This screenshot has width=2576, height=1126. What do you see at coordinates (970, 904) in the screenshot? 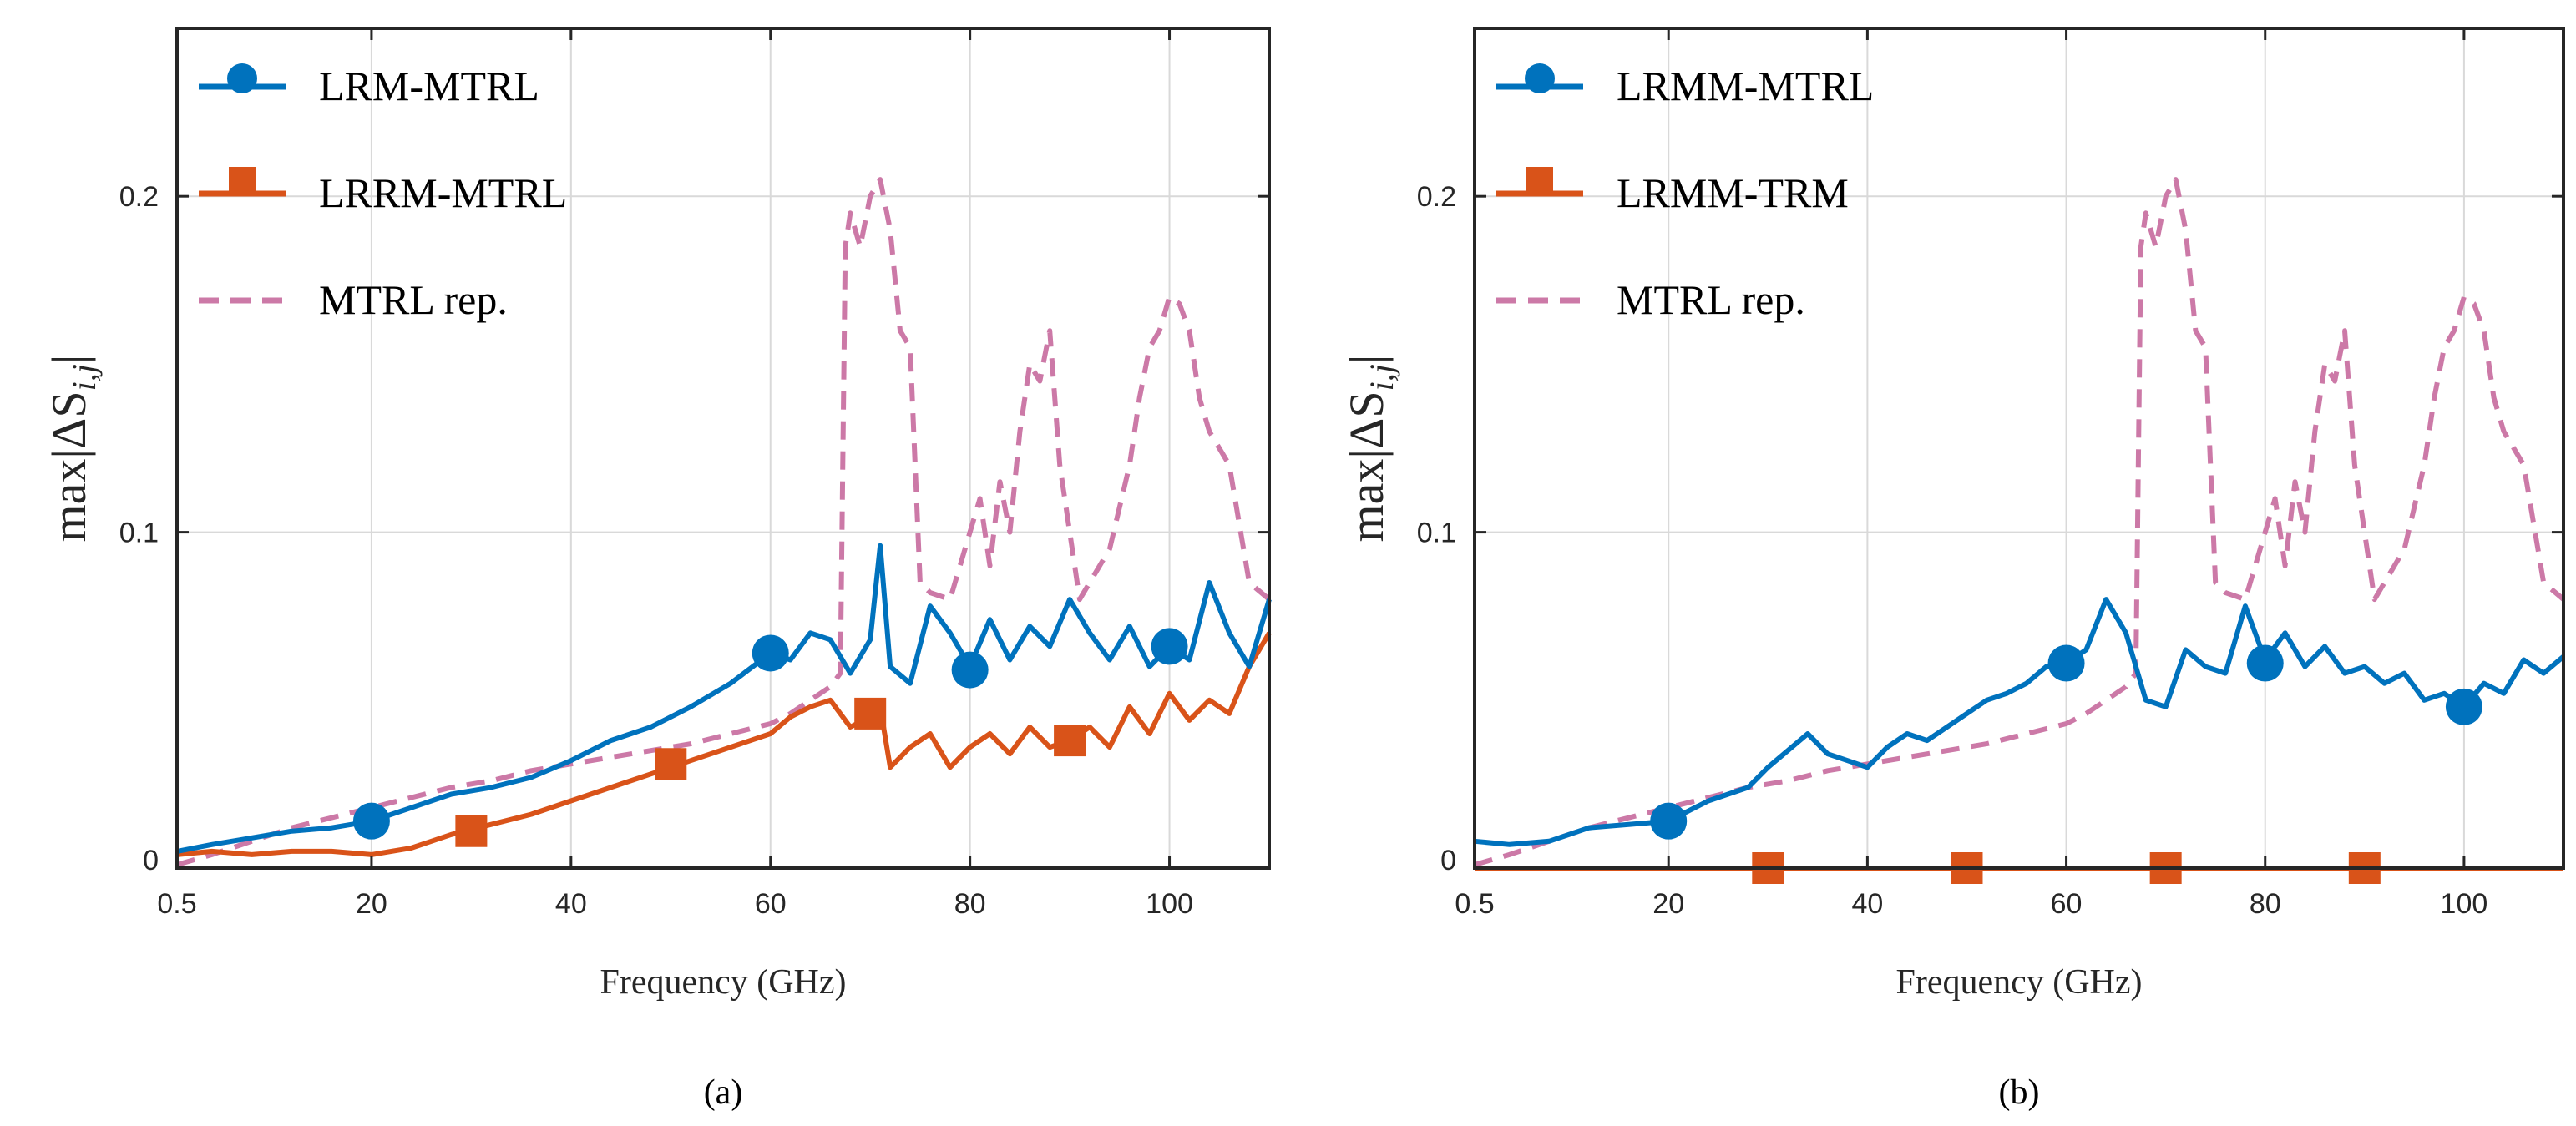
I see `panel-a-xtick-label: 80` at bounding box center [970, 904].